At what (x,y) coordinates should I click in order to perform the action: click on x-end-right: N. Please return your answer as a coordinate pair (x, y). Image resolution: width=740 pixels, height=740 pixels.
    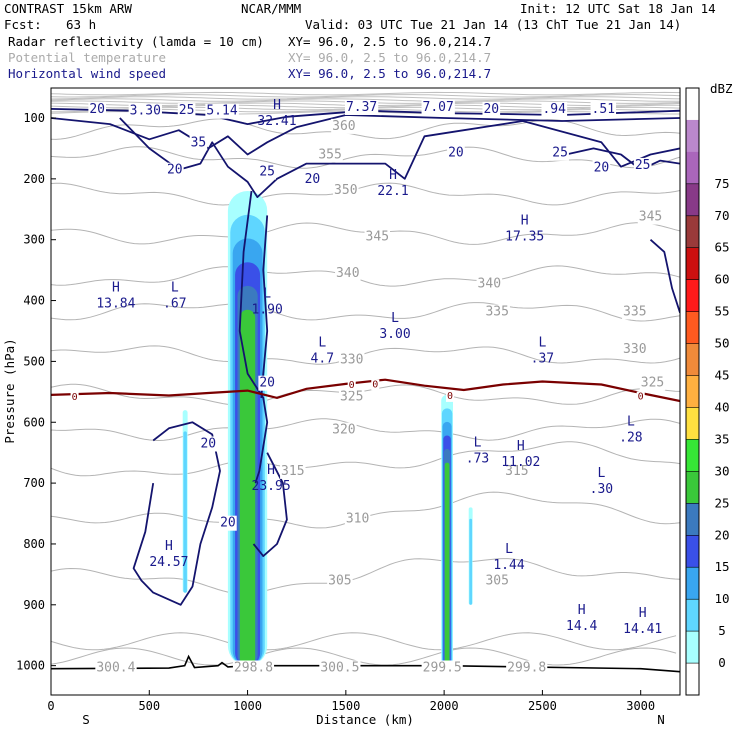
    Looking at the image, I should click on (661, 719).